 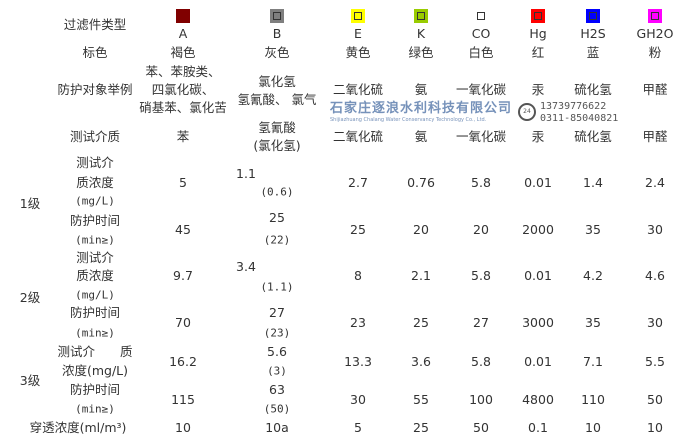 I want to click on concentration-label: 浓度(mg/L), so click(x=95, y=370).